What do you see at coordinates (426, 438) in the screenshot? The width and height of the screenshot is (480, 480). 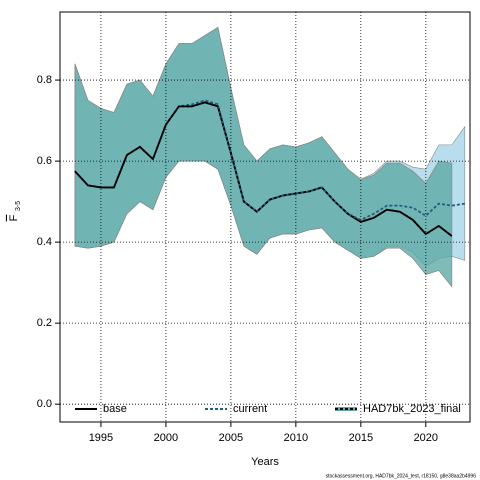 I see `x-tick-label: 2020` at bounding box center [426, 438].